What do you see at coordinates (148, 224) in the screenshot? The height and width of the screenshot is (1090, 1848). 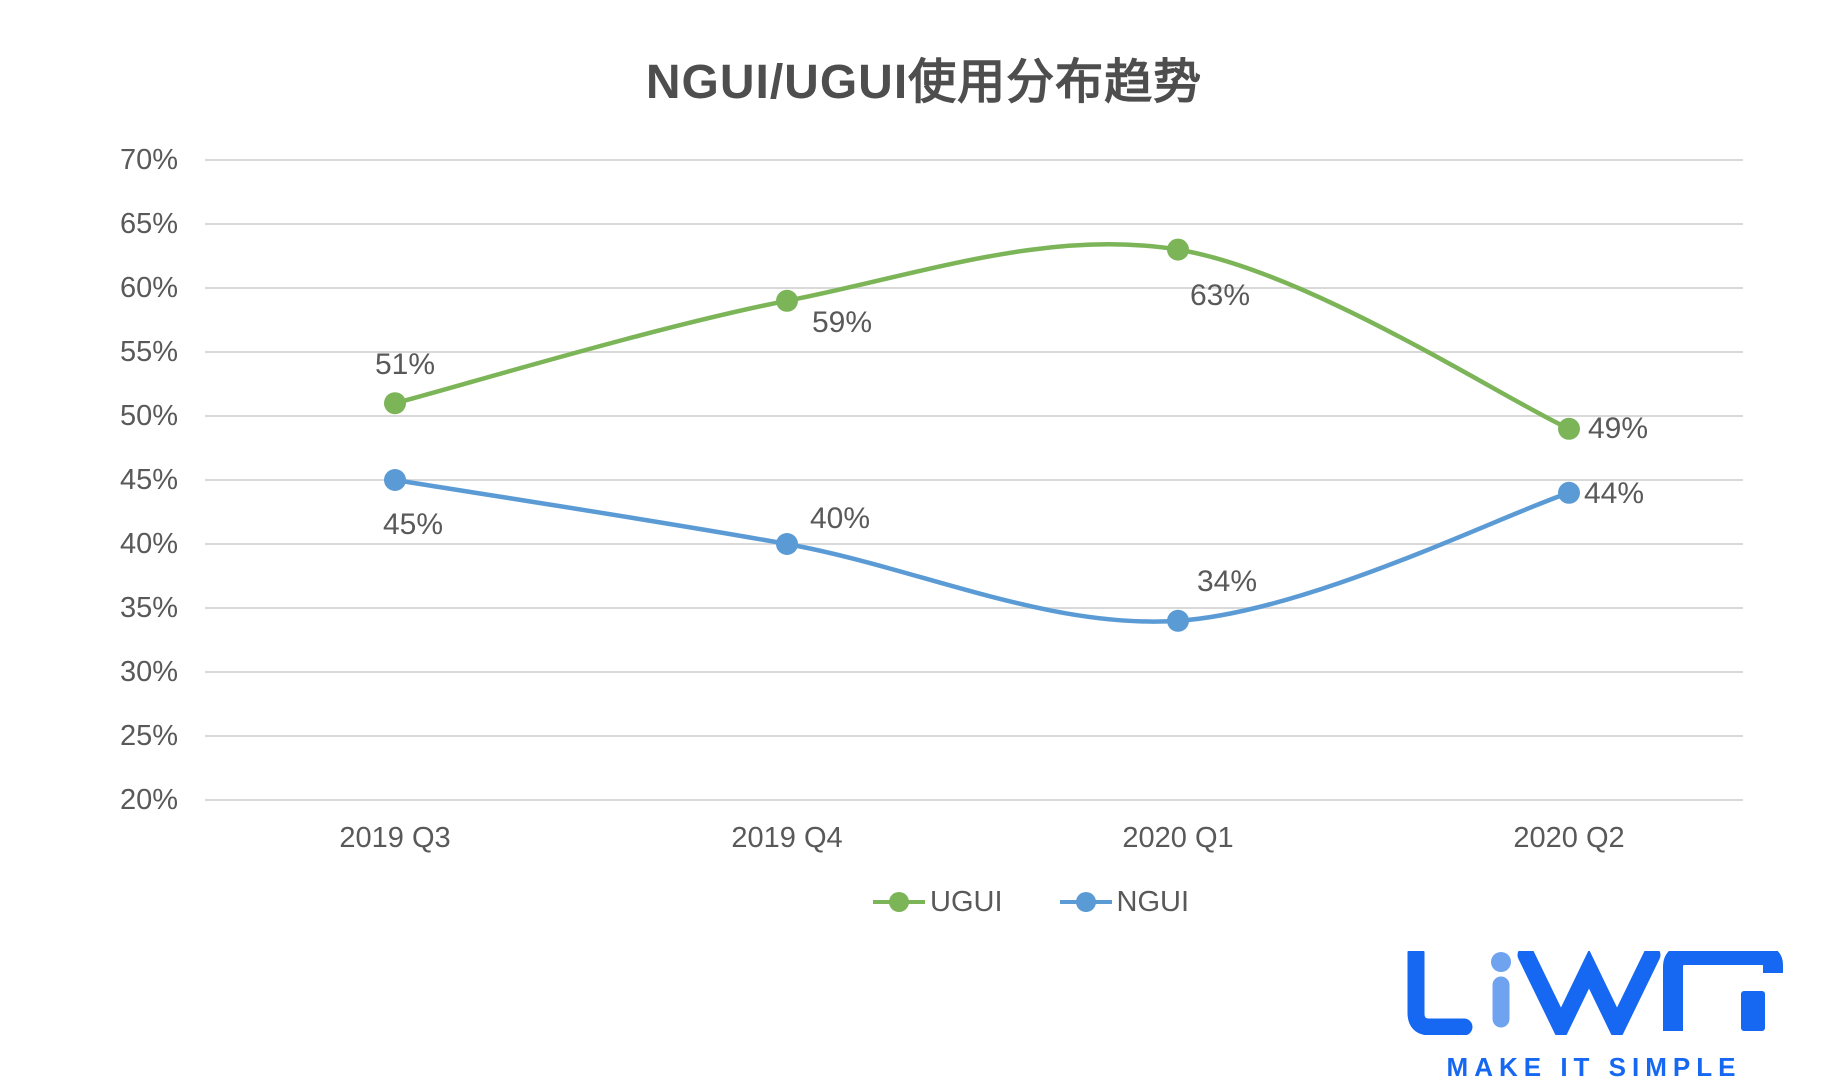 I see `y-tick-label: 65%` at bounding box center [148, 224].